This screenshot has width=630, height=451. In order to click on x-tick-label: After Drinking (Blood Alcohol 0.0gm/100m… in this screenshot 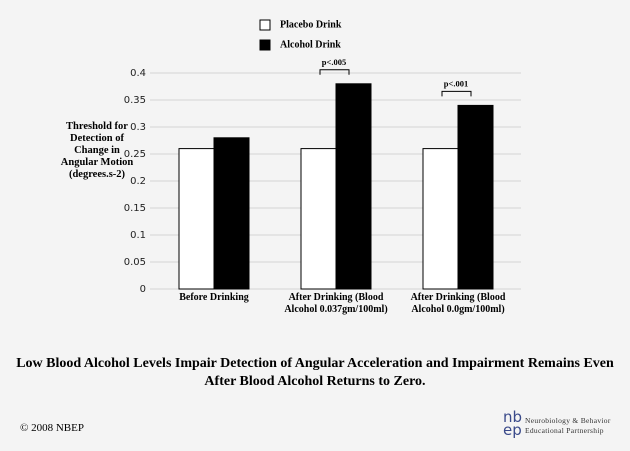, I will do `click(458, 303)`.